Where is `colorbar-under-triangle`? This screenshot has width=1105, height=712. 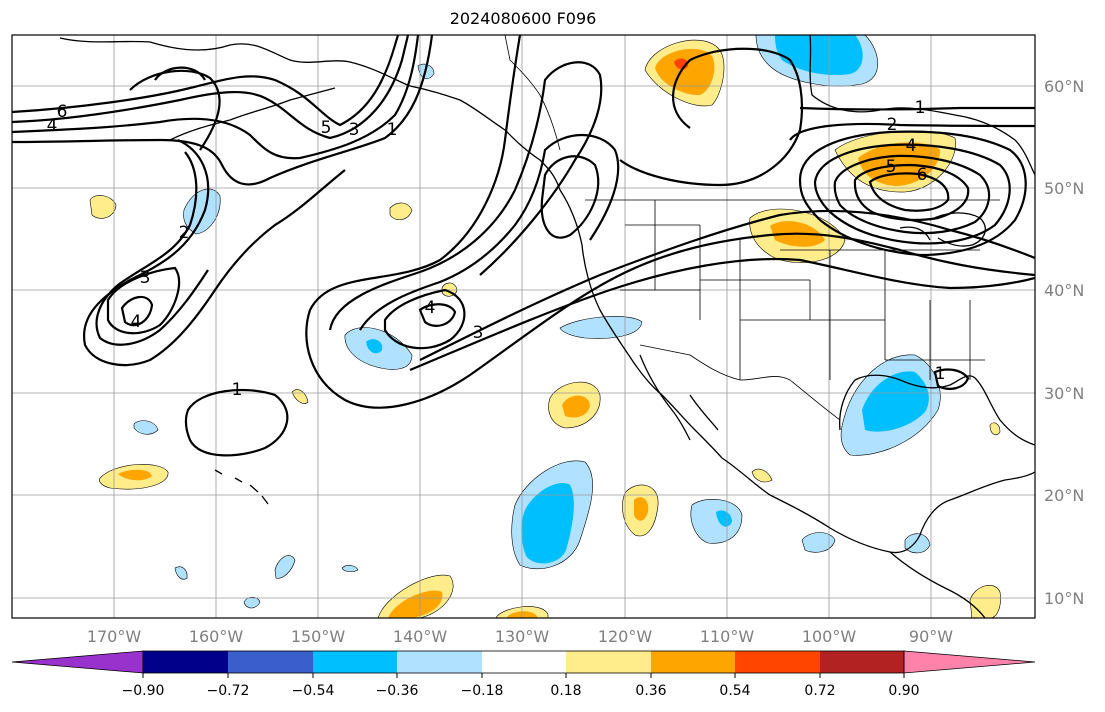
colorbar-under-triangle is located at coordinates (77, 662).